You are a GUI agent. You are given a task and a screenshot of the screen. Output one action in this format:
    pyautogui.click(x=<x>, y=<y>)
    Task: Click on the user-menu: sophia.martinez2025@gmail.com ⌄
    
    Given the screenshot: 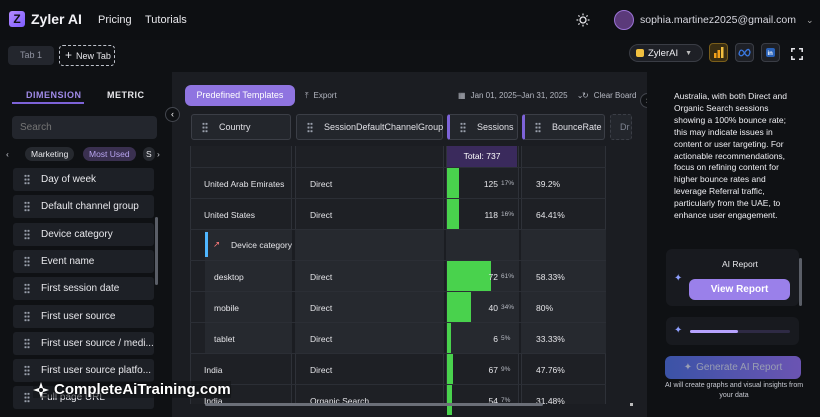 What is the action you would take?
    pyautogui.click(x=714, y=20)
    